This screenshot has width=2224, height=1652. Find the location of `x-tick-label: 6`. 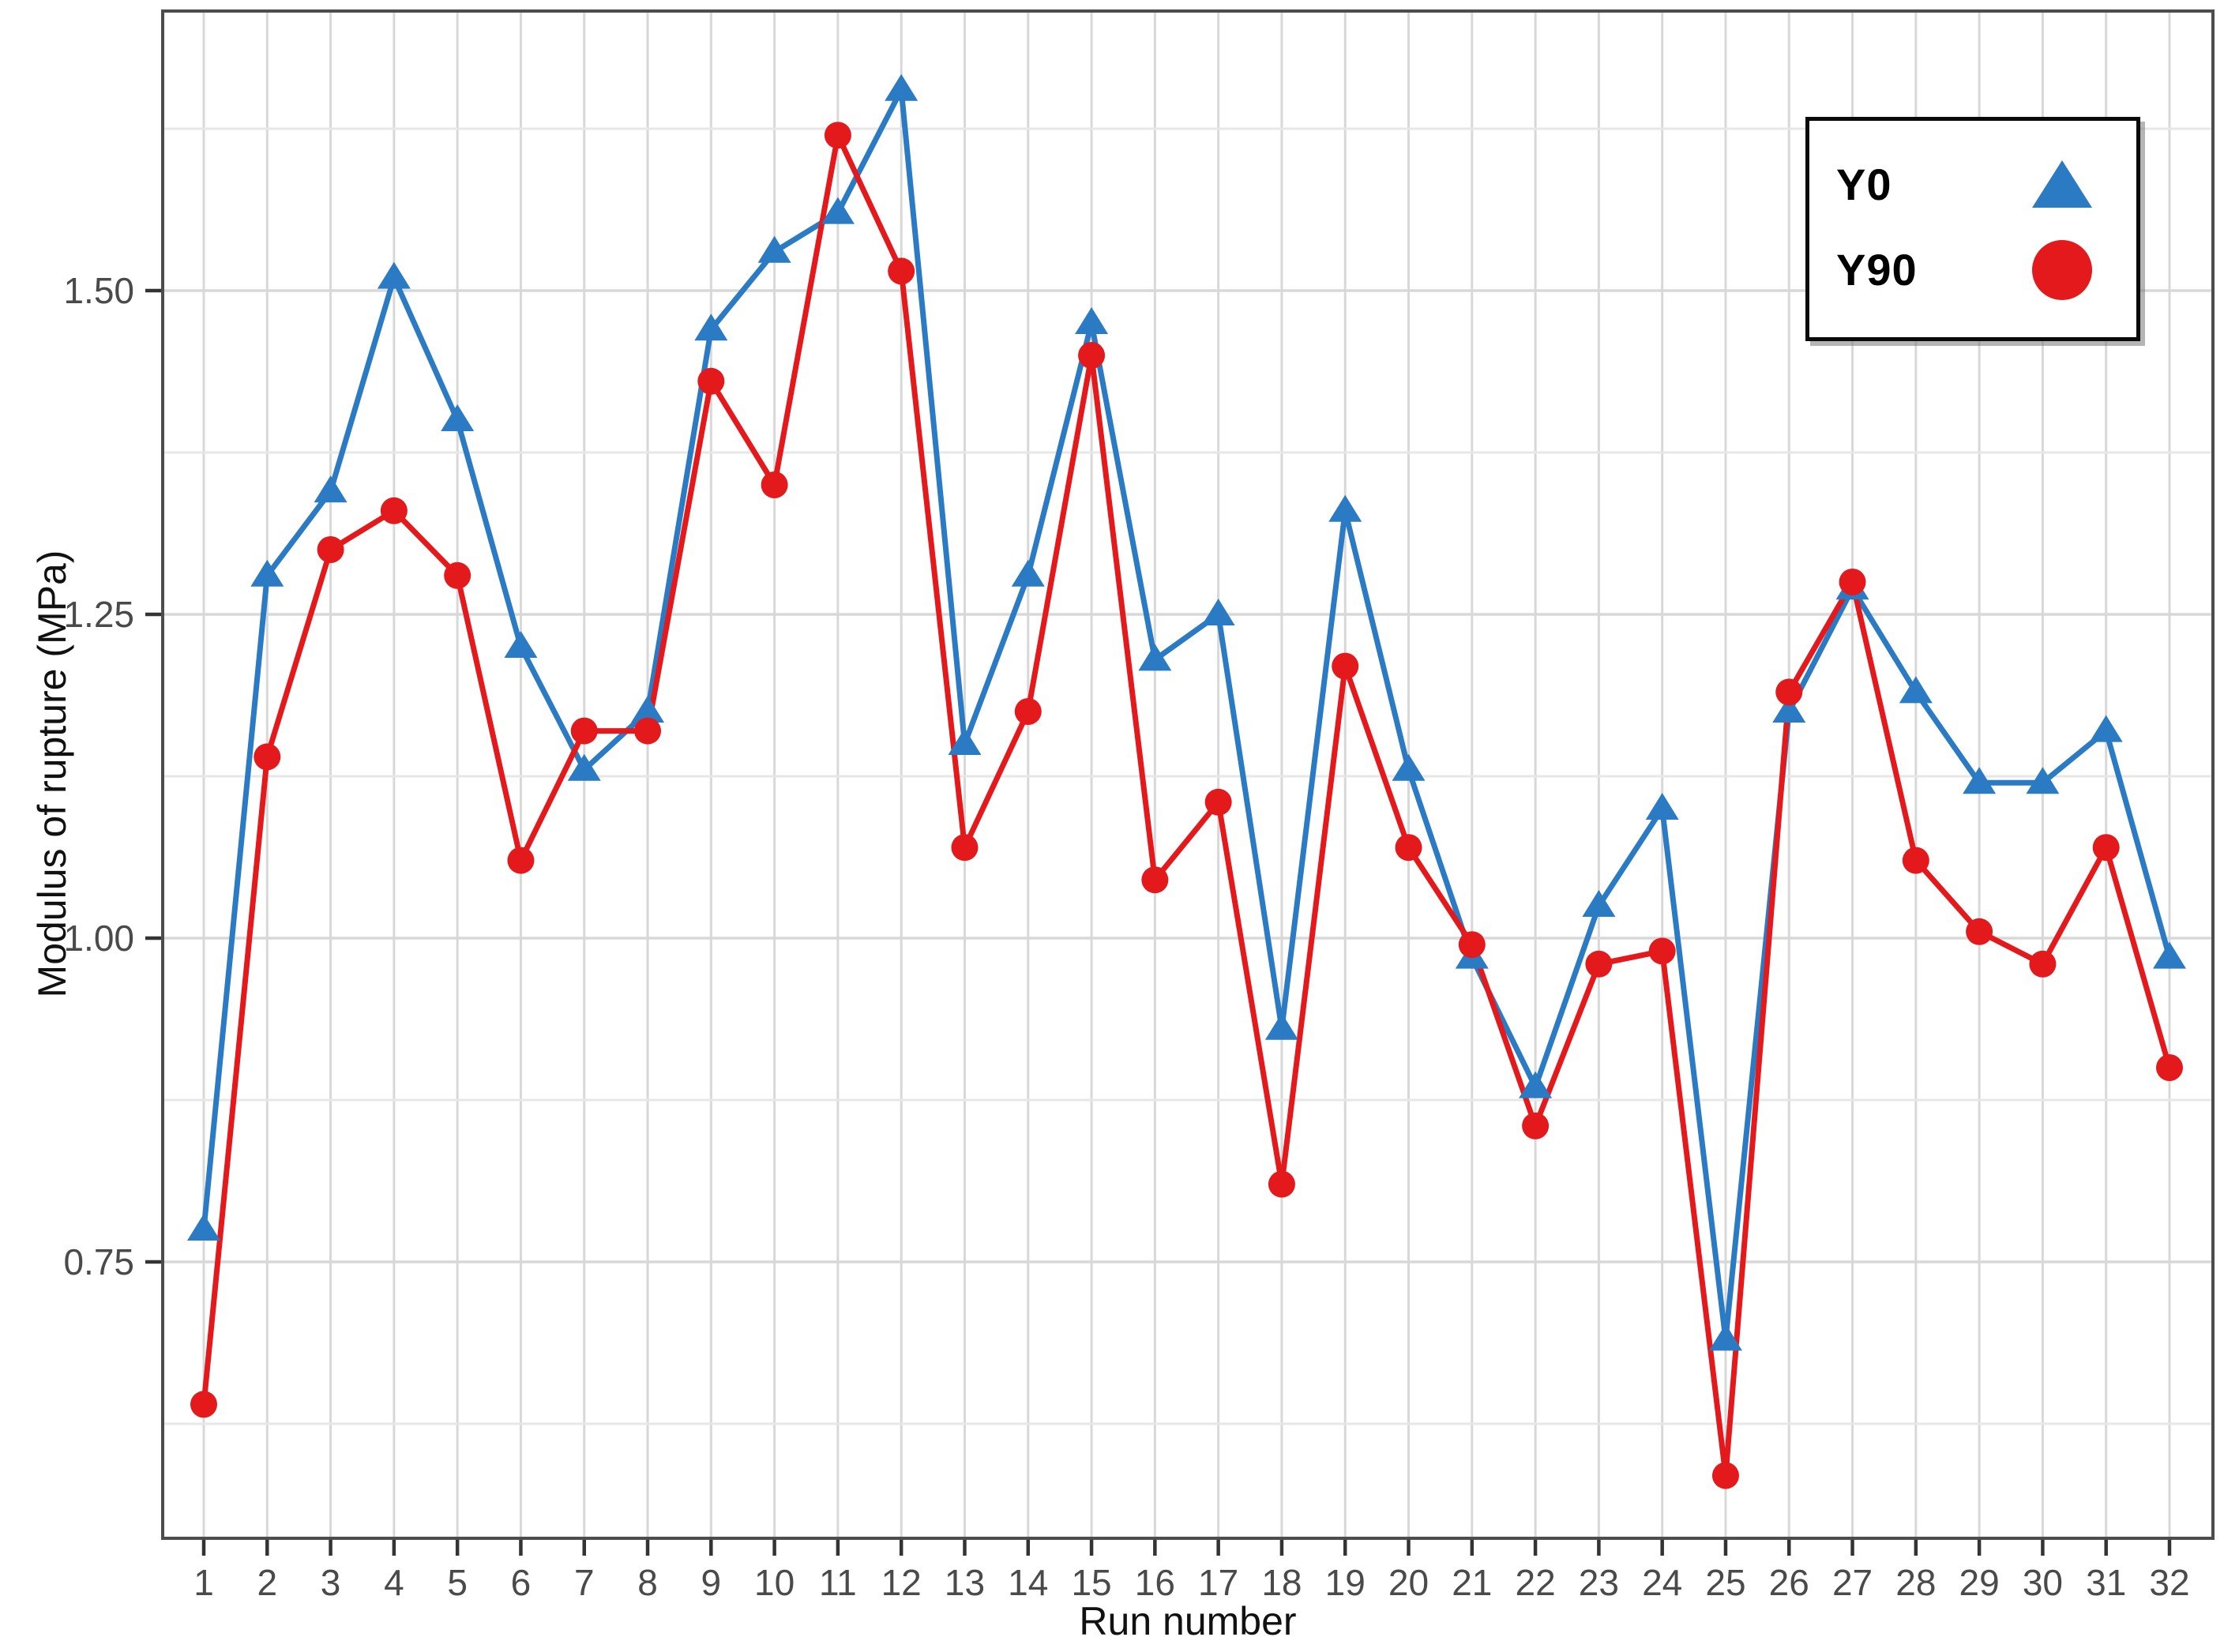

x-tick-label: 6 is located at coordinates (521, 1582).